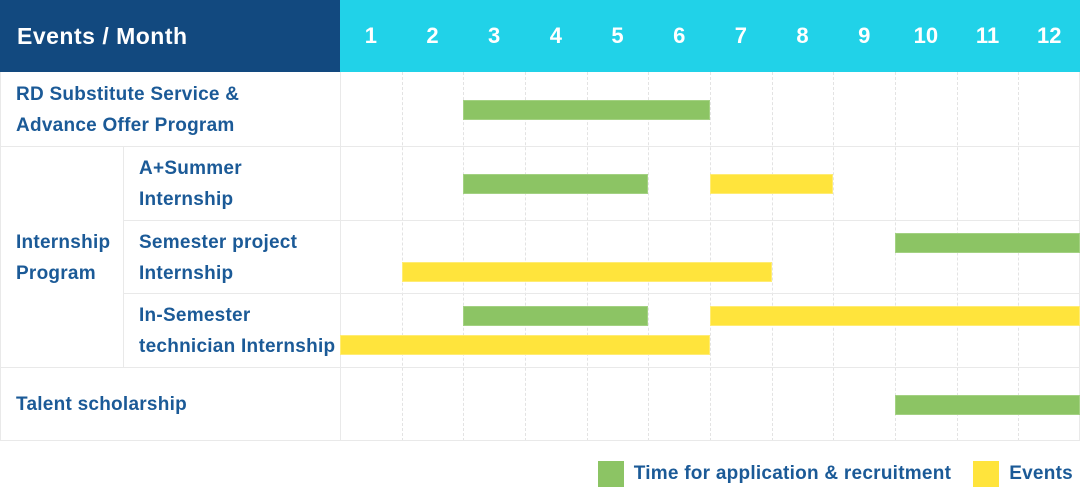  I want to click on month-label: 12, so click(1049, 35).